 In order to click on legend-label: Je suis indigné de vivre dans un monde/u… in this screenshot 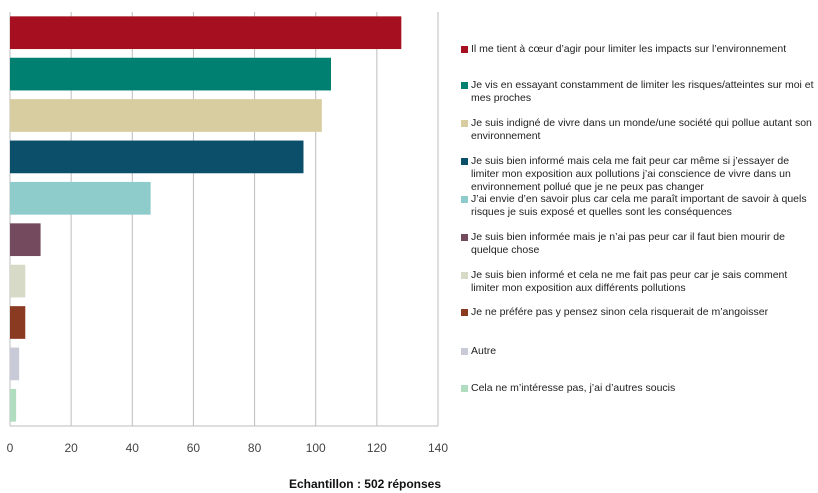, I will do `click(641, 129)`.